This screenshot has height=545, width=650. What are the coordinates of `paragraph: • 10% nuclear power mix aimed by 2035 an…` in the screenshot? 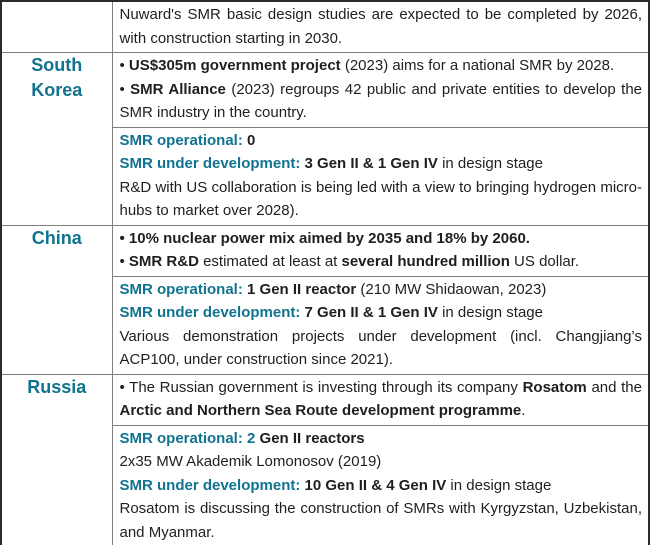 It's located at (381, 239).